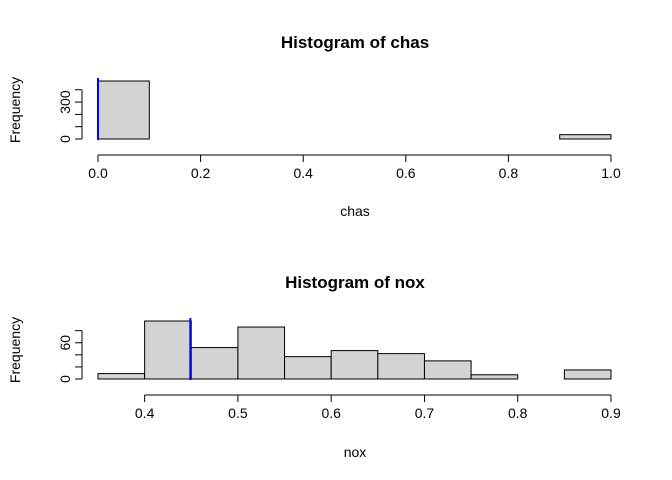 The width and height of the screenshot is (672, 480). I want to click on chas-x-tick-label-5: 1.0, so click(611, 173).